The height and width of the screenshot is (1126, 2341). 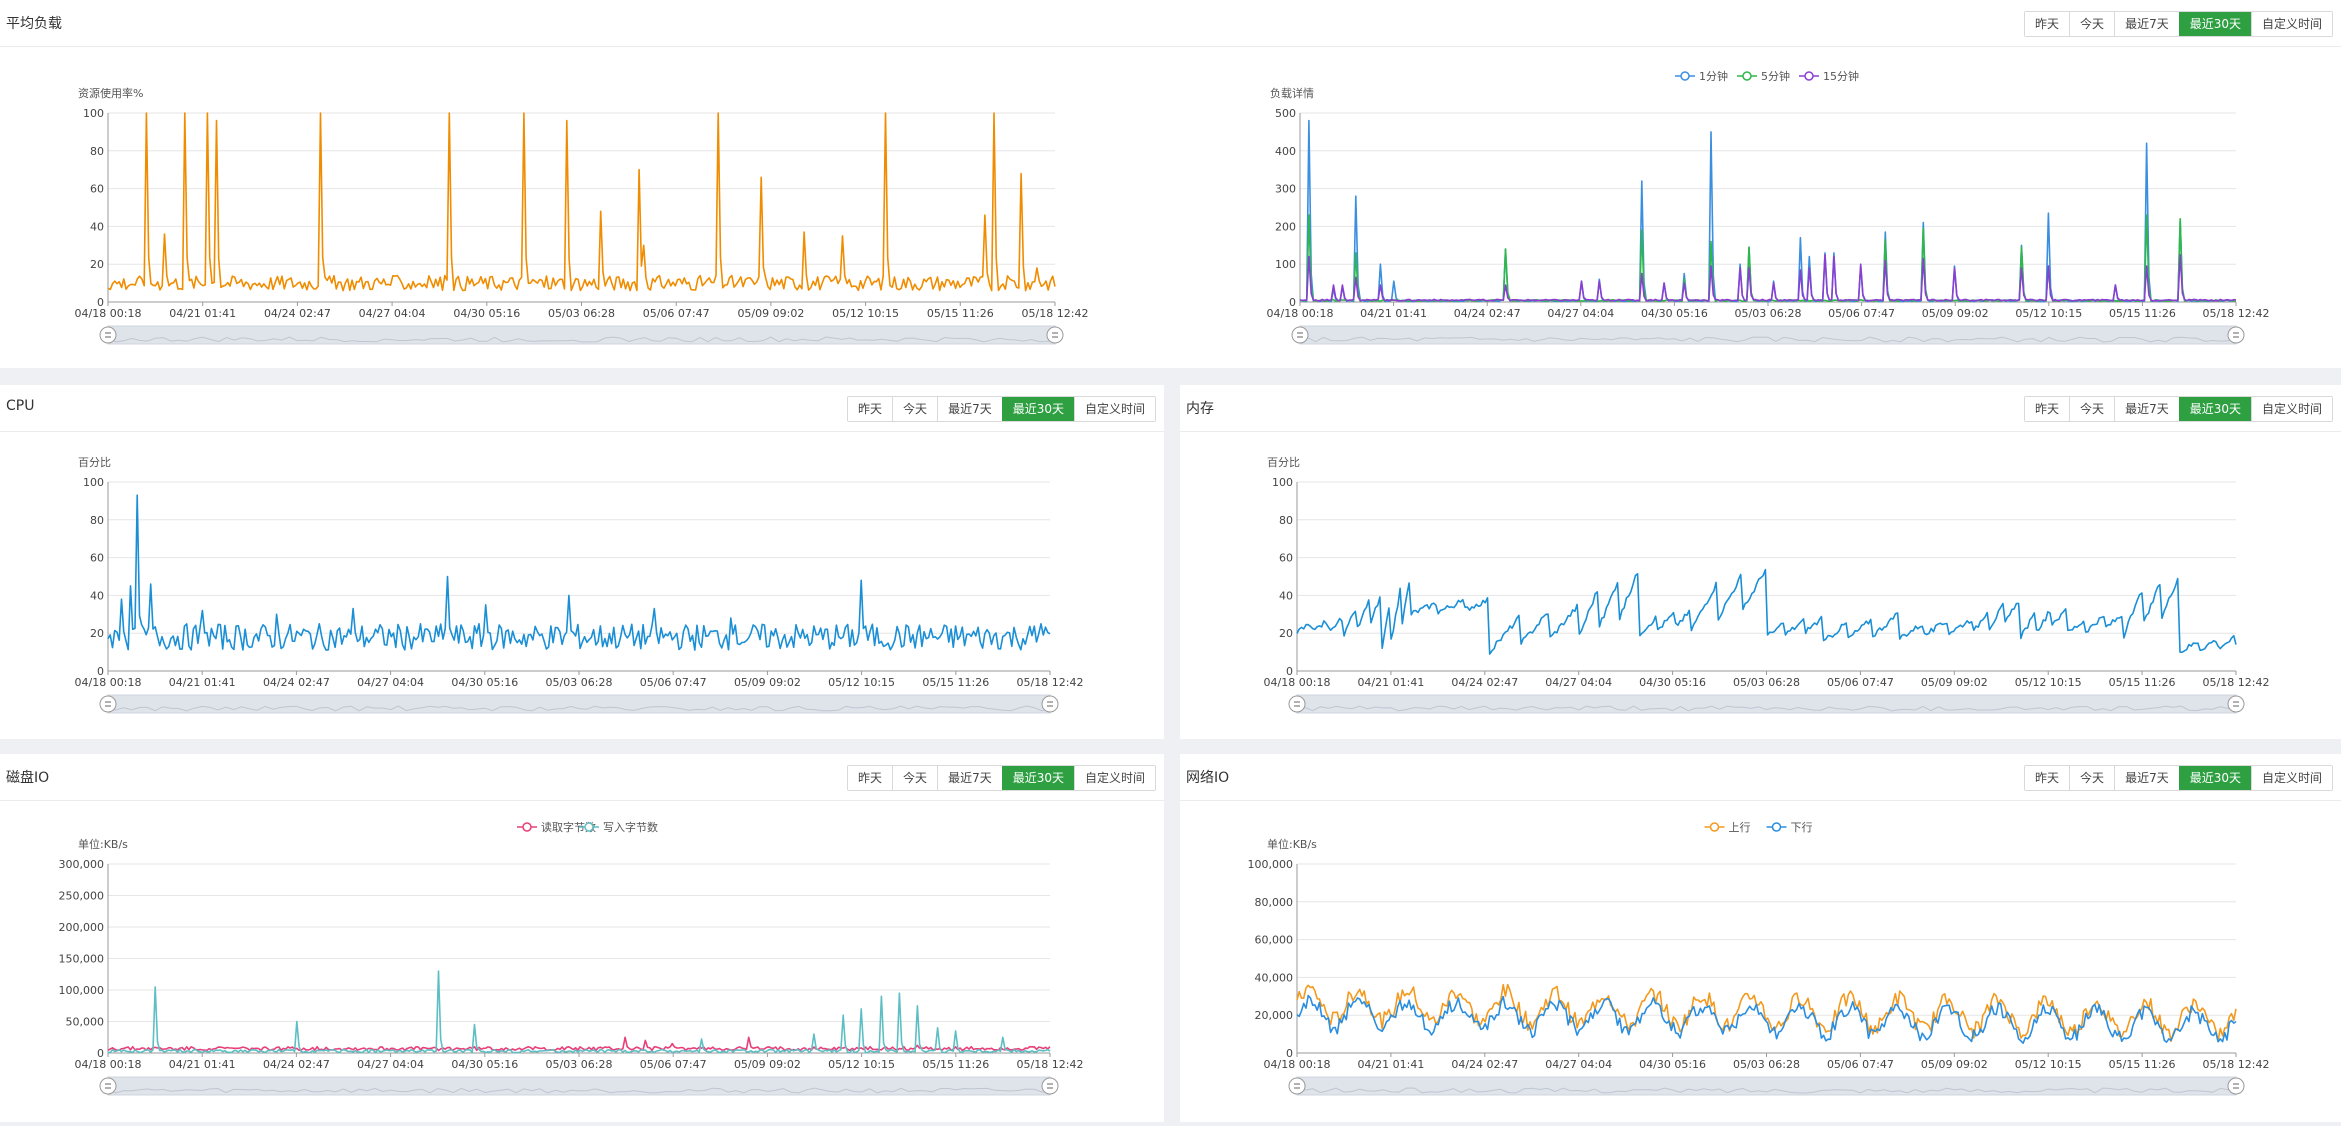 I want to click on x-tick-label: 05/03 06:28, so click(x=579, y=682).